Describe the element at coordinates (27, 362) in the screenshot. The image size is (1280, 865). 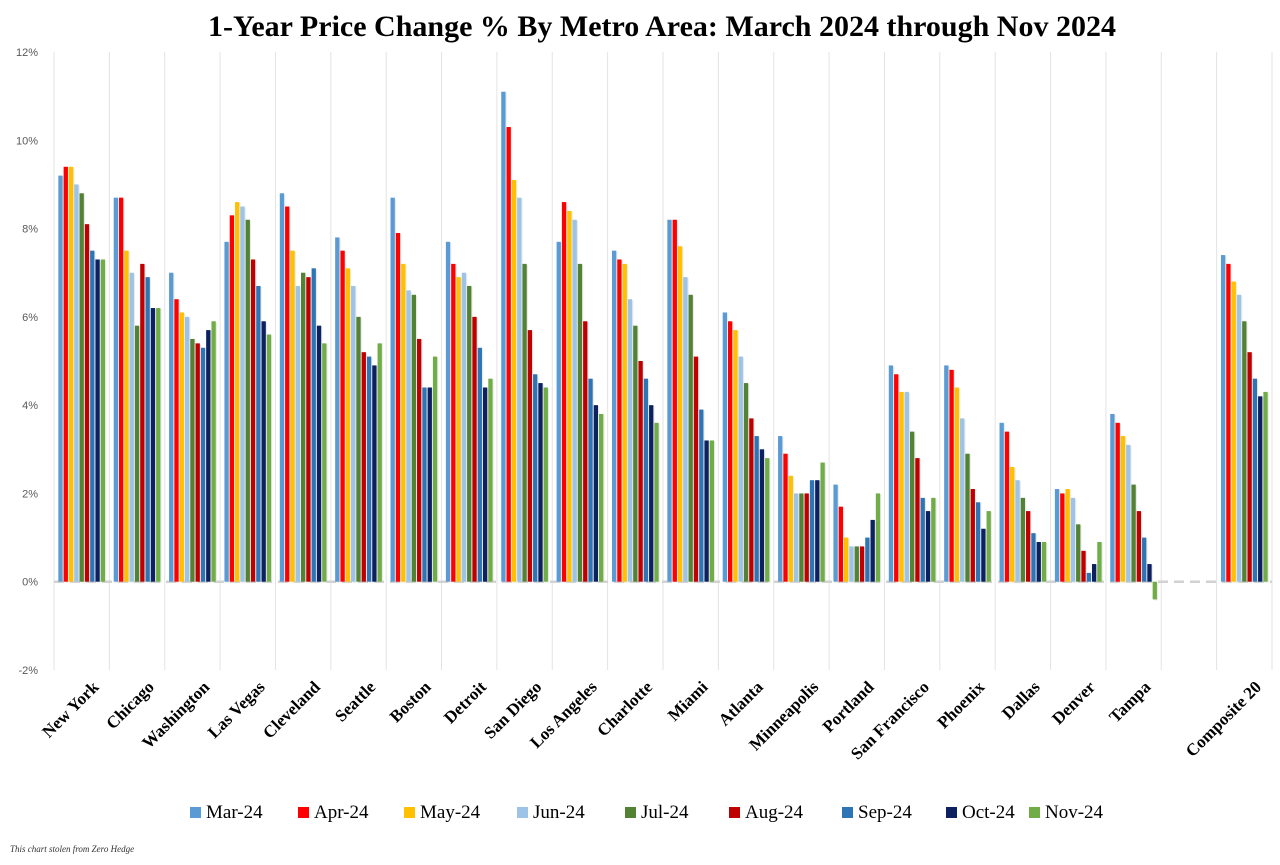
I see `y-axis: -2% 0% 2% 4% 6% 8% 10% 12%` at that location.